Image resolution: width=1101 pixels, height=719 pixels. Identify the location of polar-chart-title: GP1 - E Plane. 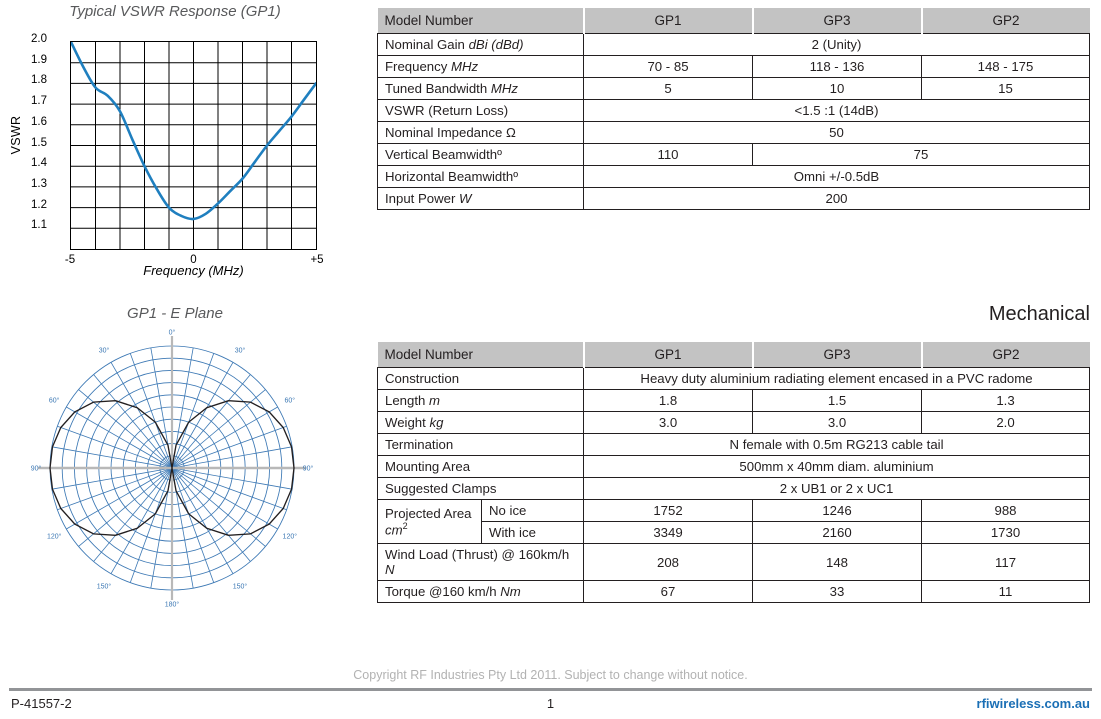
(175, 313).